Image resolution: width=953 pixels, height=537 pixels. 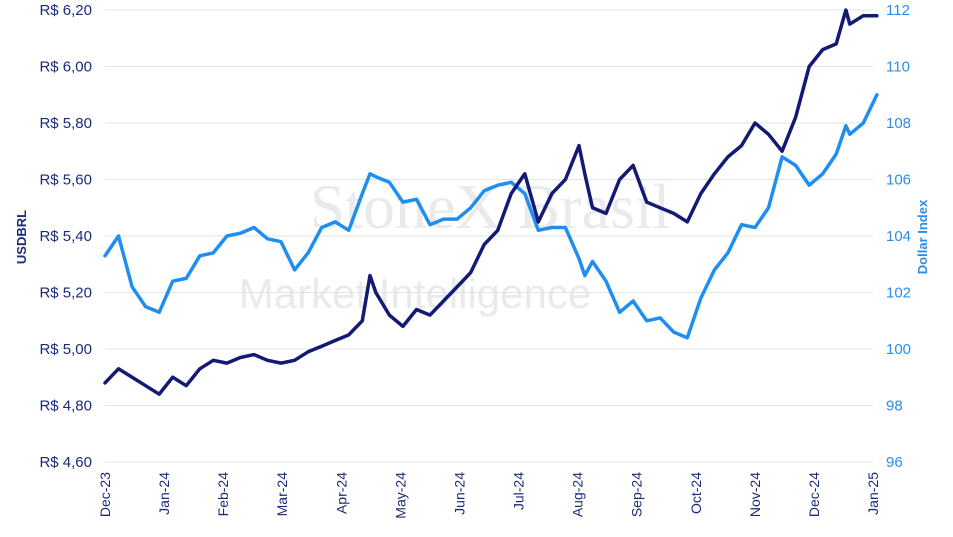 What do you see at coordinates (898, 123) in the screenshot?
I see `y-right-tick-label: 108` at bounding box center [898, 123].